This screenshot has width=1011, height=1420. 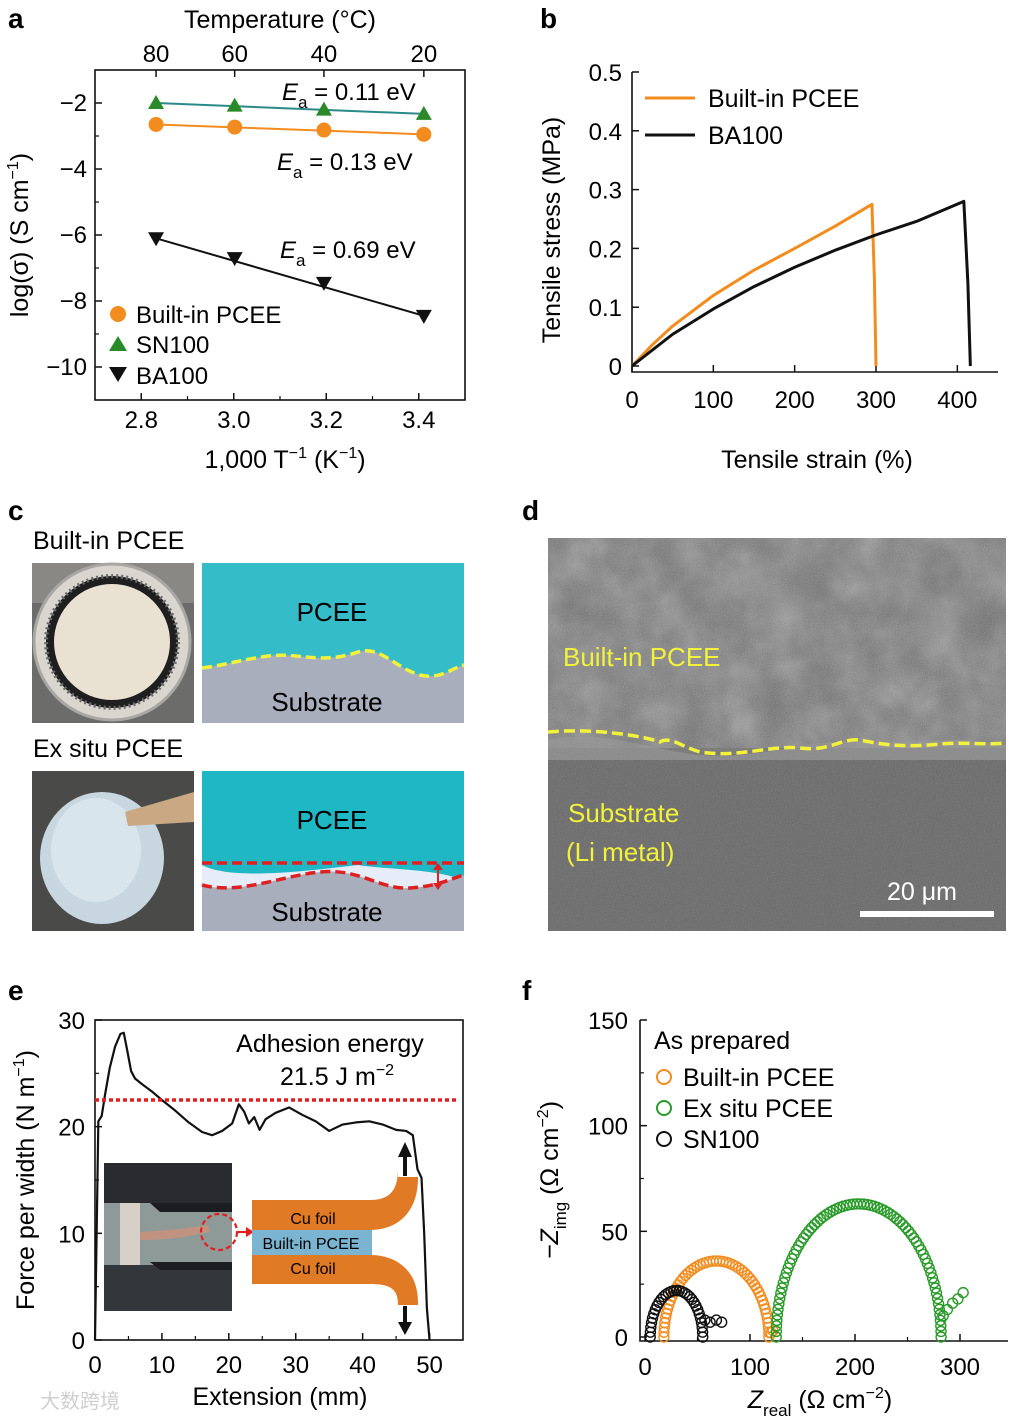 What do you see at coordinates (605, 249) in the screenshot?
I see `y-tick-label: 0.2` at bounding box center [605, 249].